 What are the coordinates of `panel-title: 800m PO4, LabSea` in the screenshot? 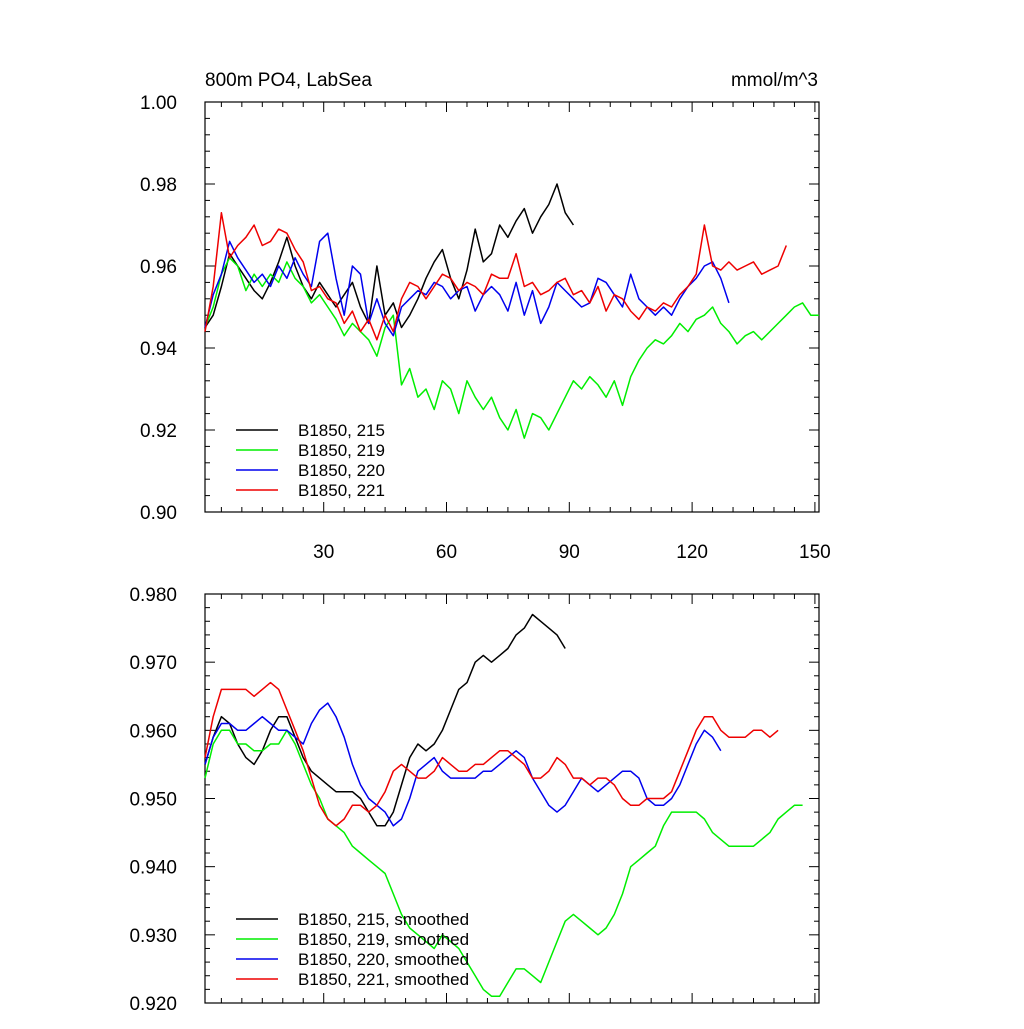 It's located at (288, 80).